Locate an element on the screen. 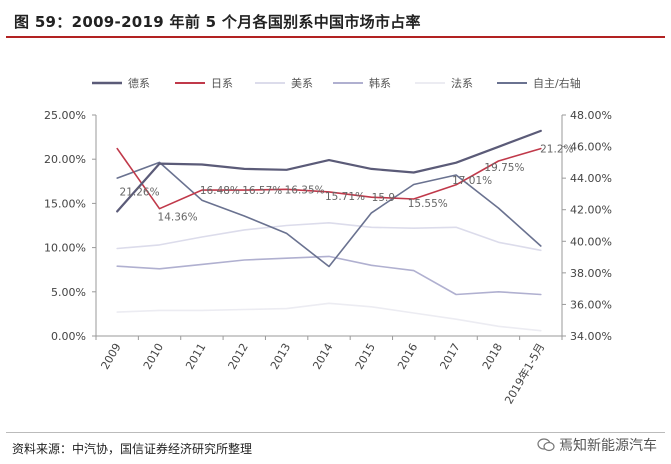 This screenshot has width=671, height=464. x-tick-label: 2015 is located at coordinates (365, 356).